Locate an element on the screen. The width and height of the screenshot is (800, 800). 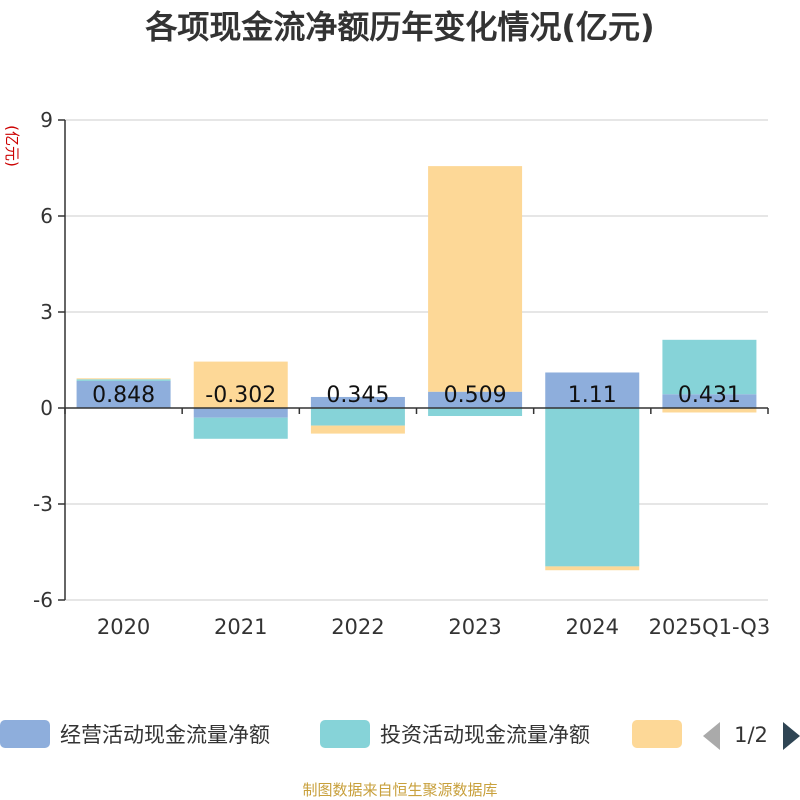
legend-swatch-financing is located at coordinates (657, 734).